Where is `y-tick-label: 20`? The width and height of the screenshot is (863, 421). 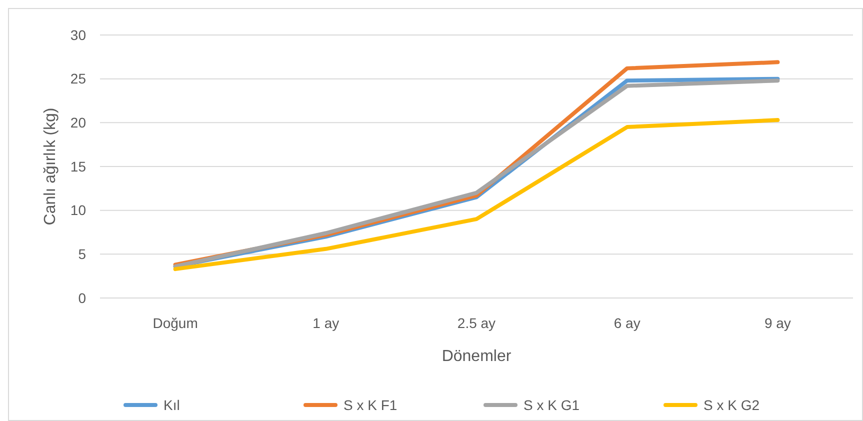
y-tick-label: 20 is located at coordinates (78, 122).